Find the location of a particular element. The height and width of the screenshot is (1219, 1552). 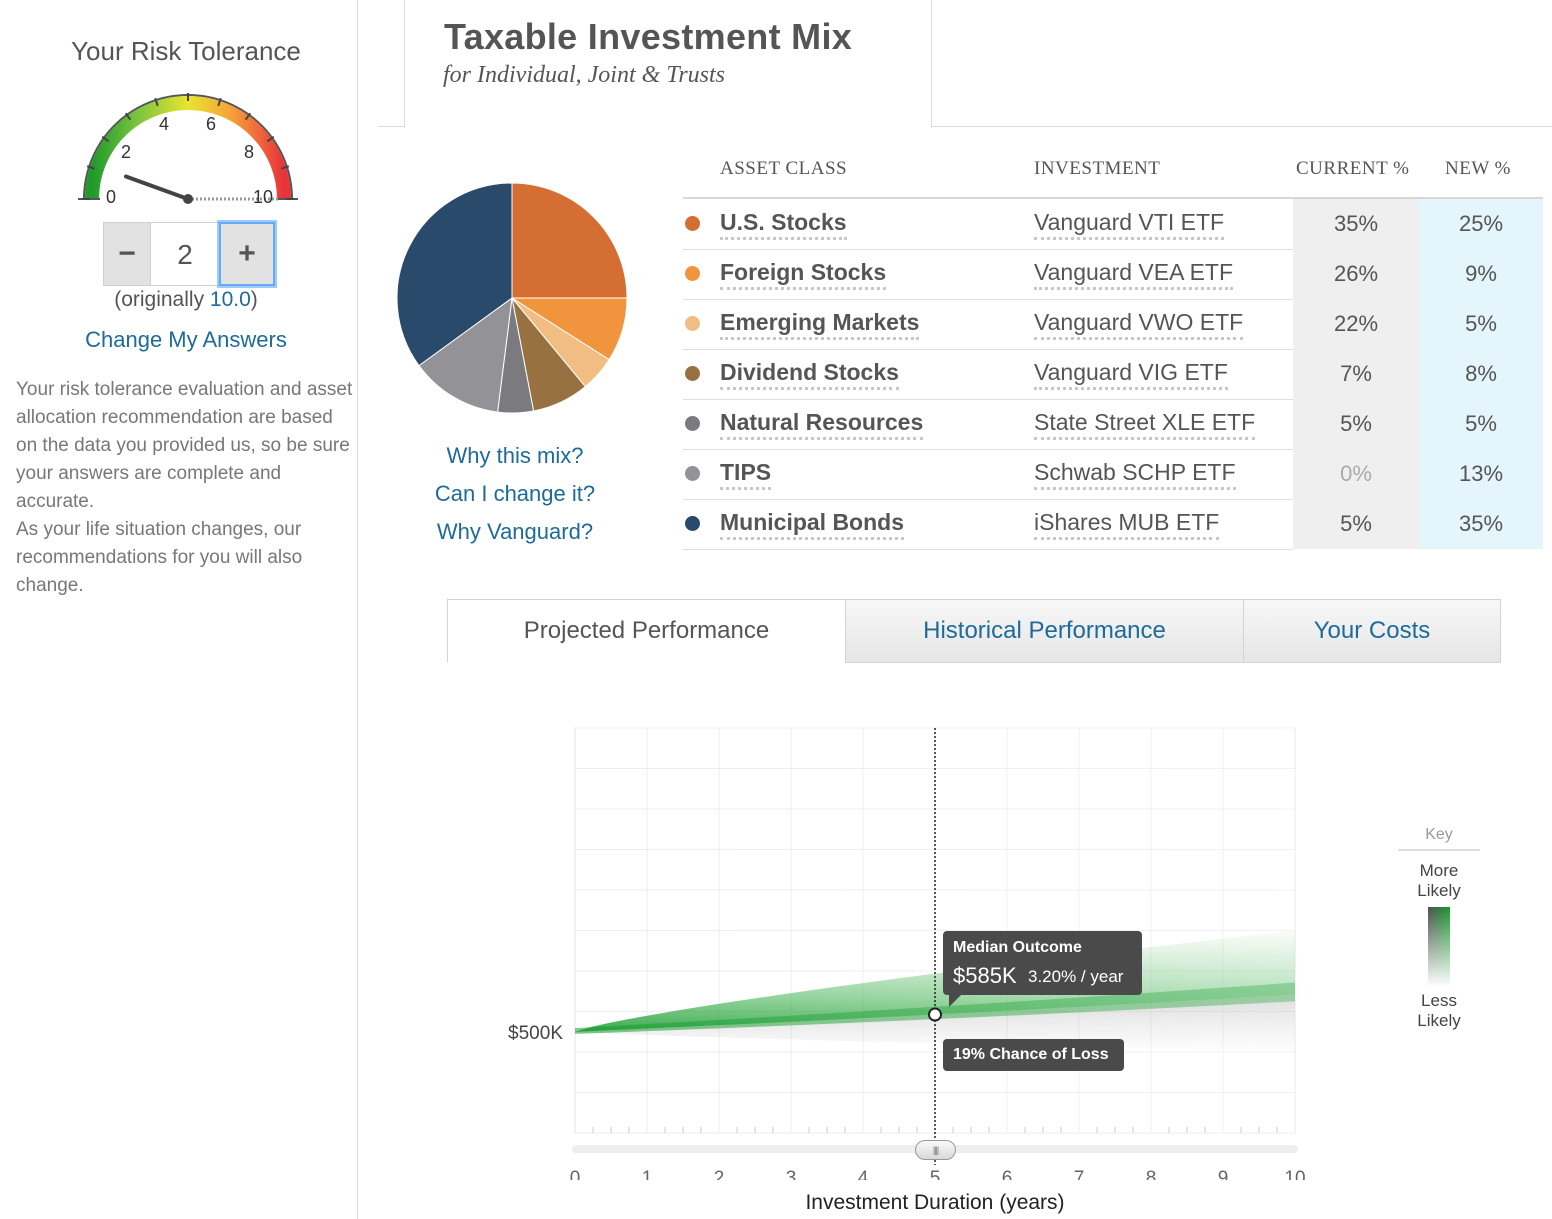

x-tick-label: 0 is located at coordinates (575, 1174).